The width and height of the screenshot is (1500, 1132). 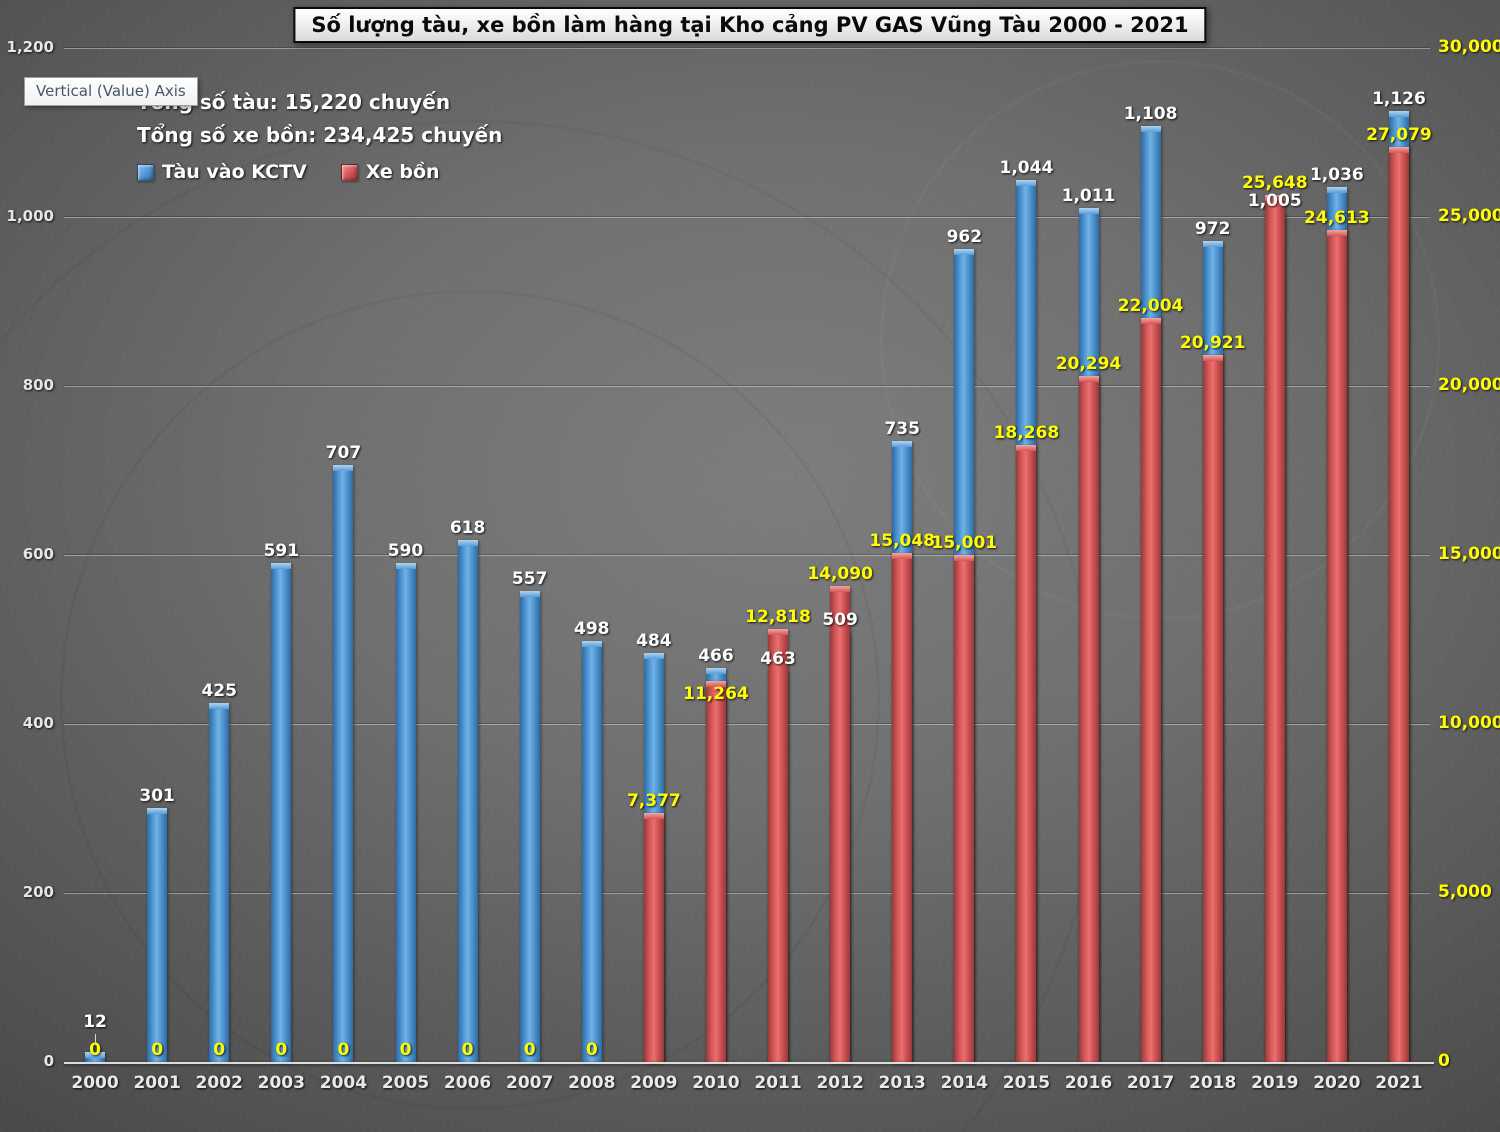 I want to click on label-ships-2005: 590, so click(x=405, y=551).